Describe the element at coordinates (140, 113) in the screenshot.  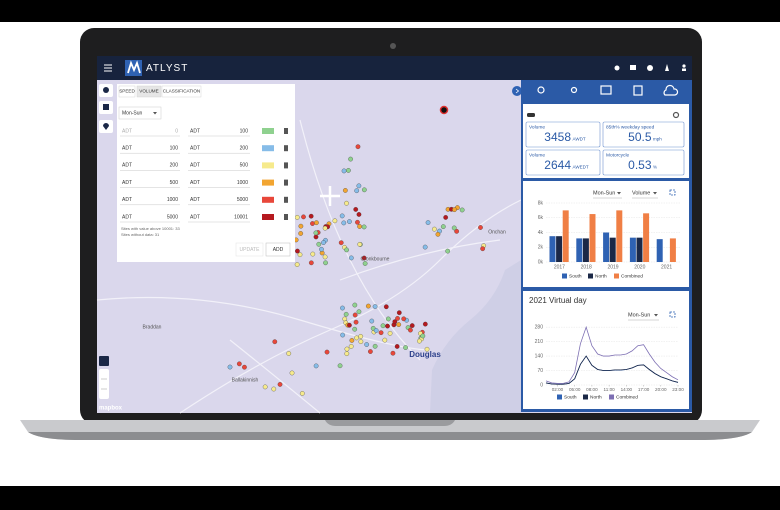
I see `period-dropdown` at that location.